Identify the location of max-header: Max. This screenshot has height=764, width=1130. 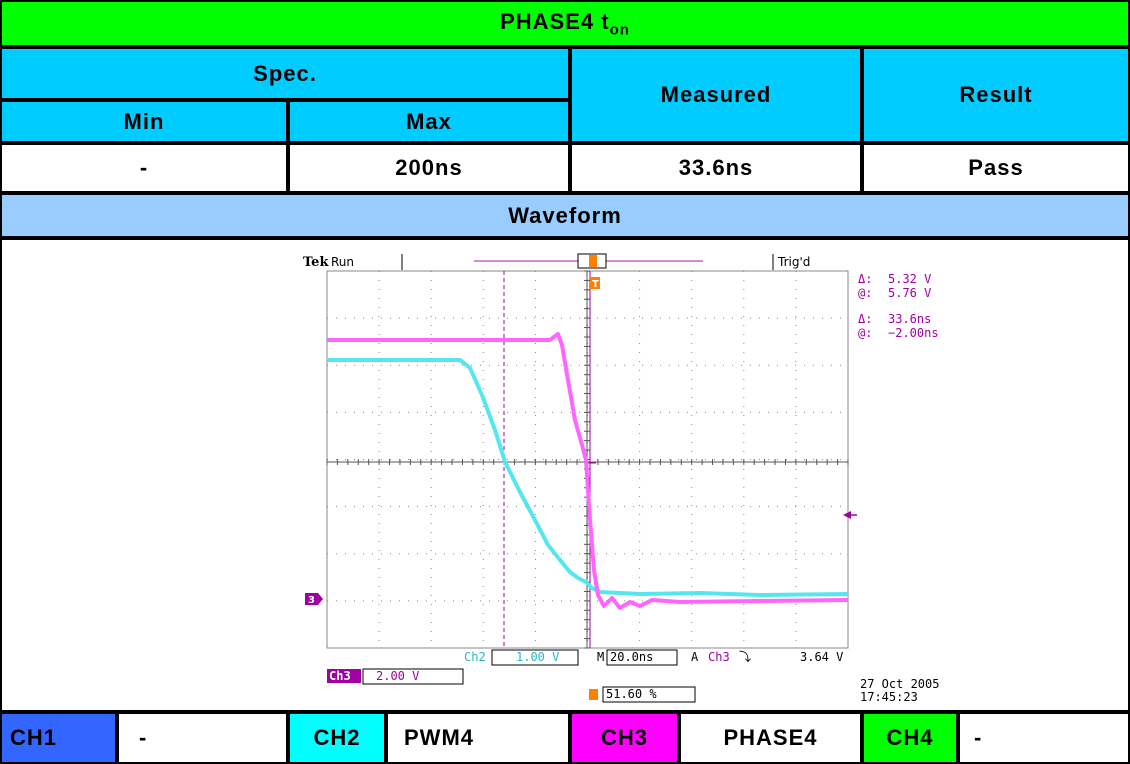
(429, 121).